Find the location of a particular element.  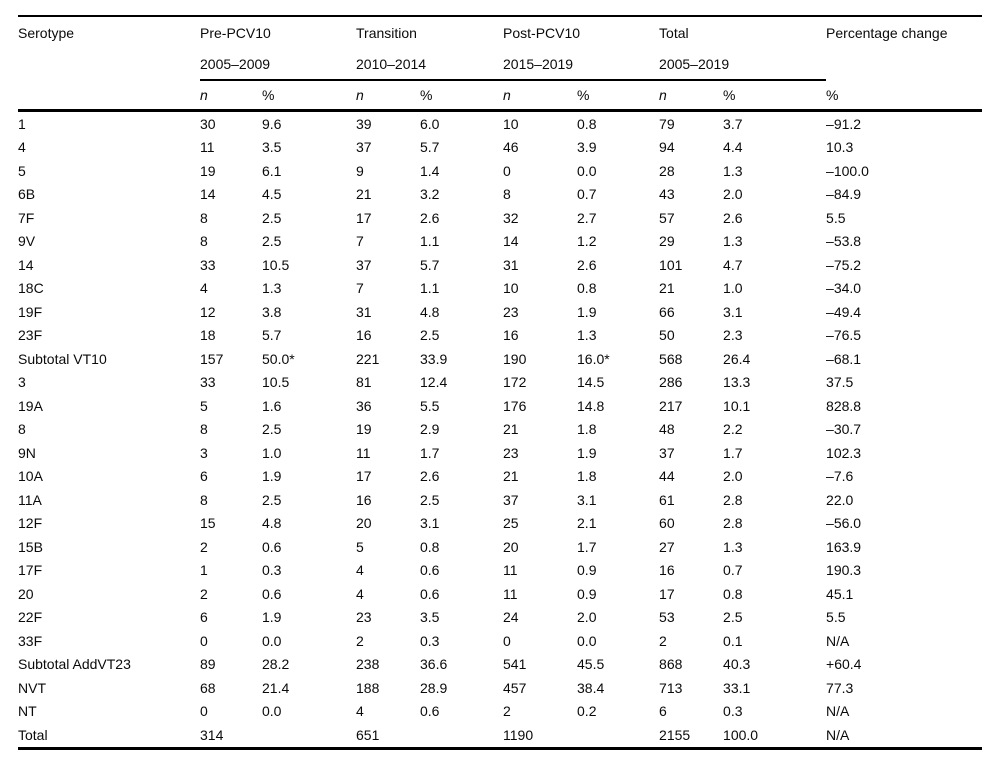

serotype-cell: NT is located at coordinates (27, 711).